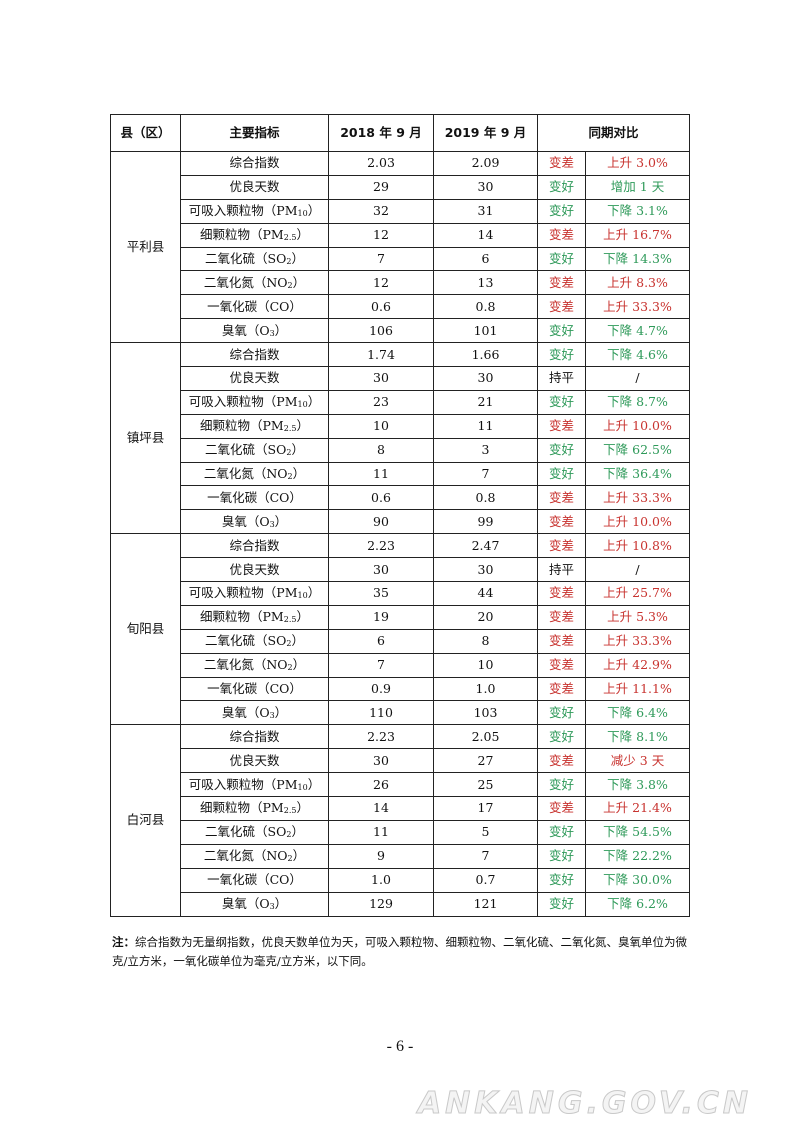  I want to click on change-value: 增加 1 天, so click(637, 187).